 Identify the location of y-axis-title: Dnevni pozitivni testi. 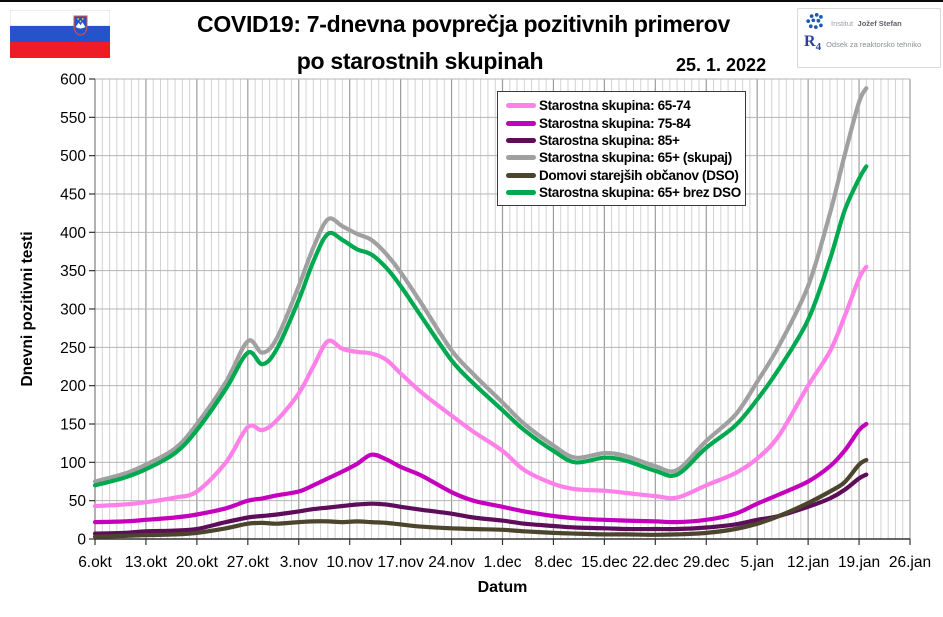
(27, 309).